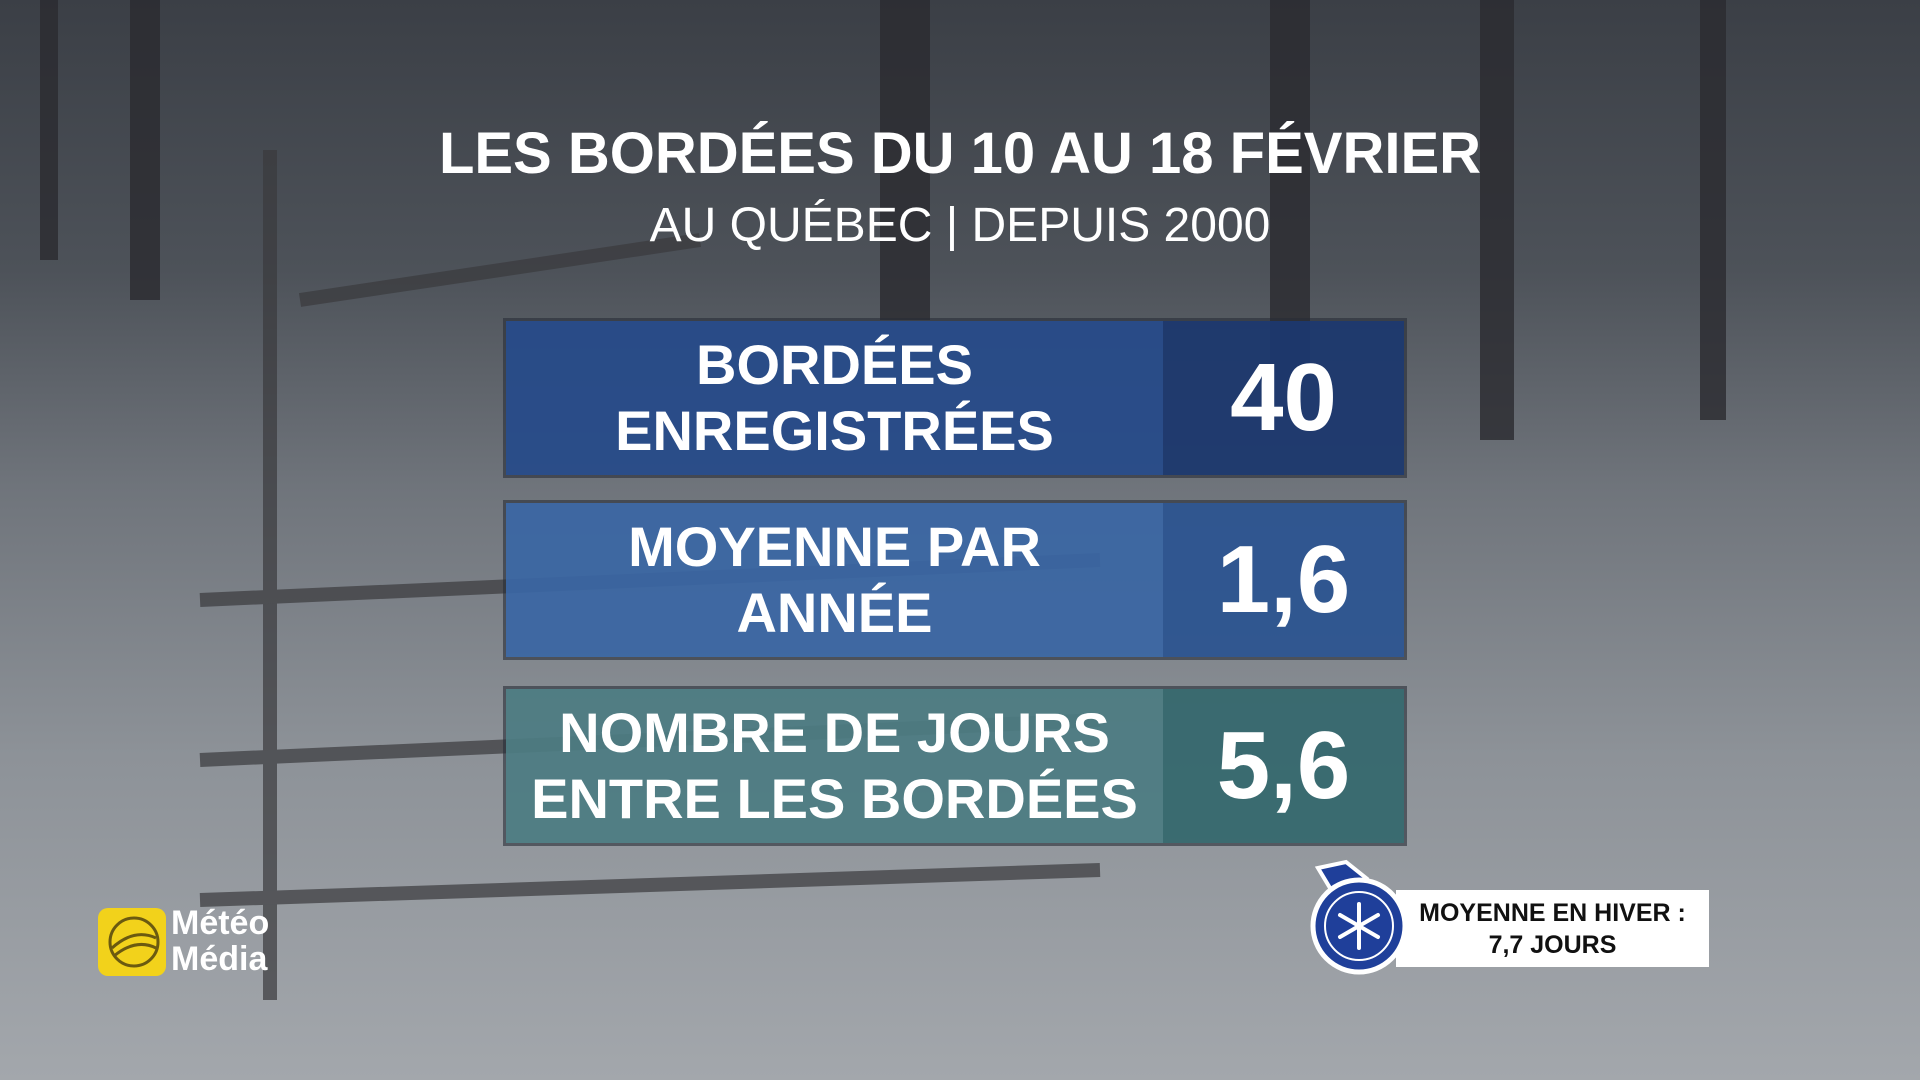  I want to click on badge-line: 7,7 JOURS, so click(1552, 944).